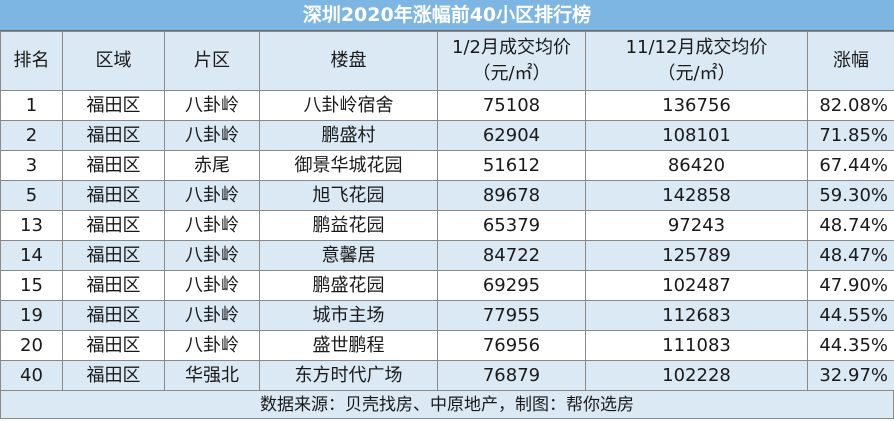 The height and width of the screenshot is (421, 894). What do you see at coordinates (31, 315) in the screenshot?
I see `cell-rank: 19` at bounding box center [31, 315].